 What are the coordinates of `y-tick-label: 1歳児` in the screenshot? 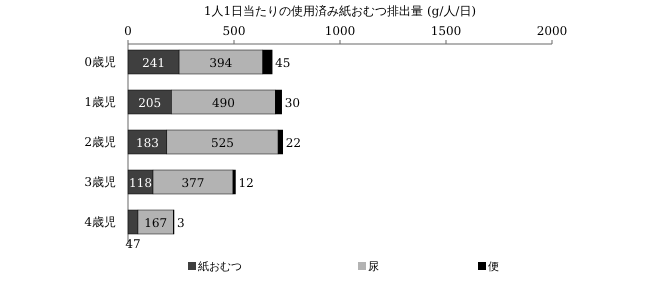 It's located at (100, 102).